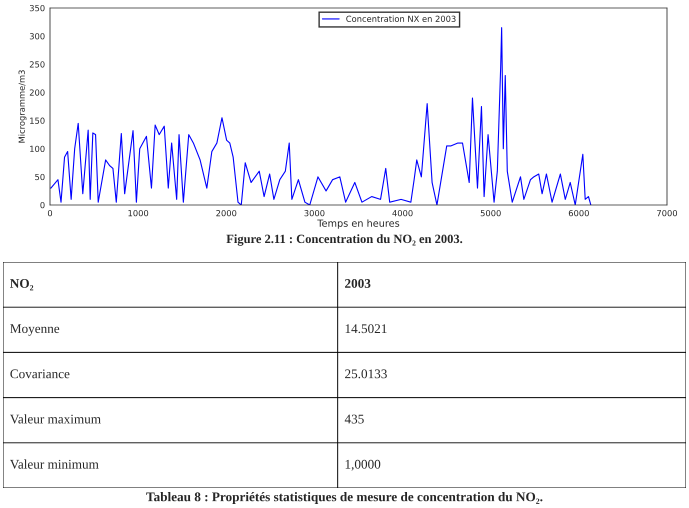  I want to click on x-tick-label: 1000, so click(138, 213).